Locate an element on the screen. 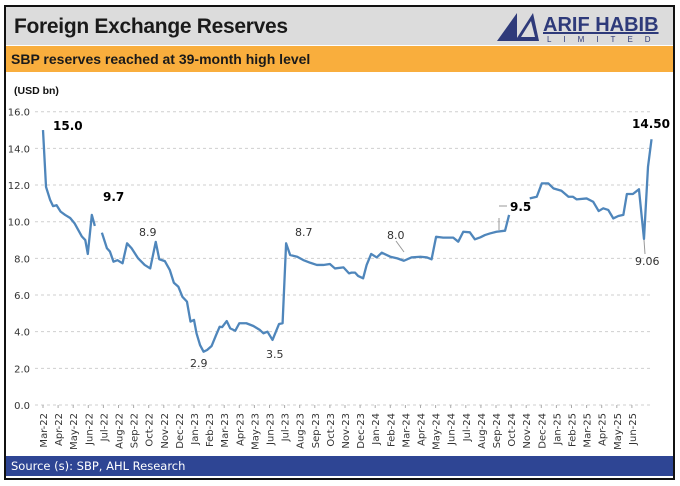 The height and width of the screenshot is (486, 680). x-tick-label: Feb-23 is located at coordinates (210, 430).